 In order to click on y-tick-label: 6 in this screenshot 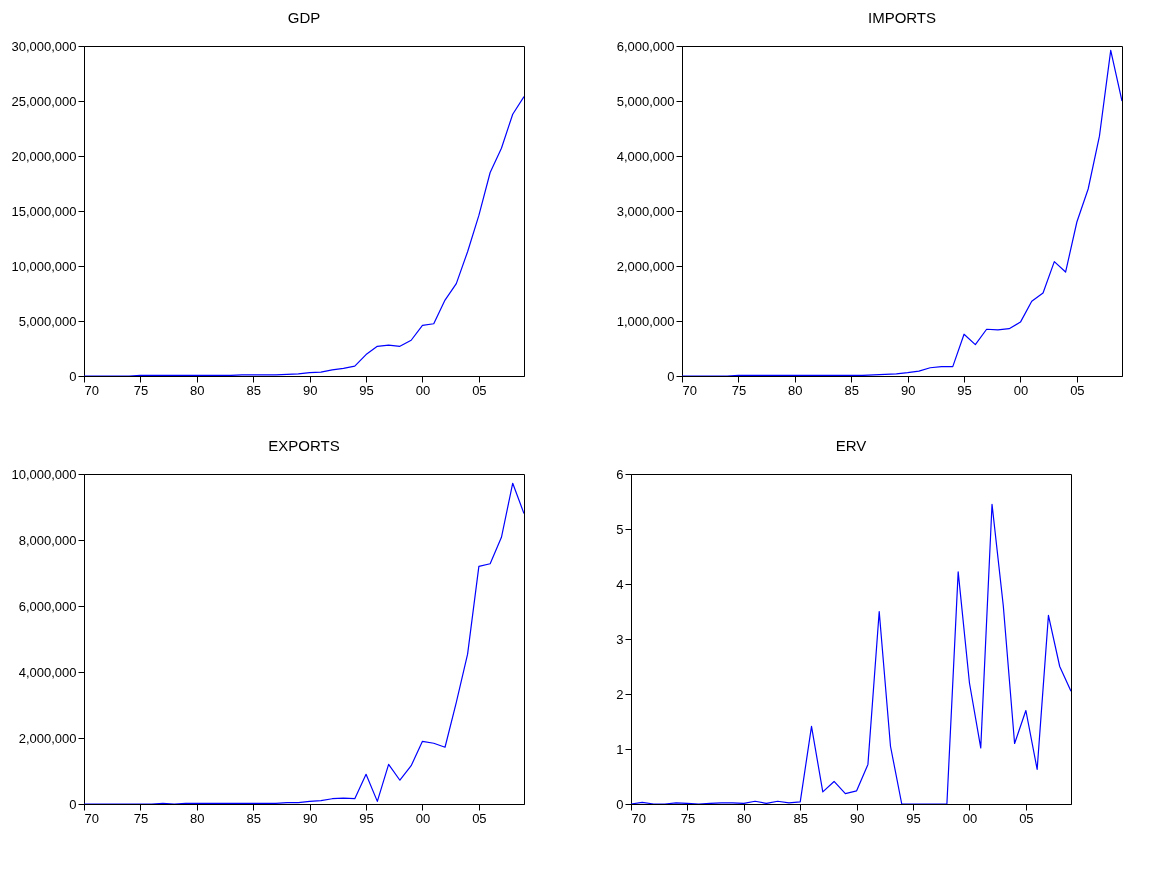, I will do `click(620, 474)`.